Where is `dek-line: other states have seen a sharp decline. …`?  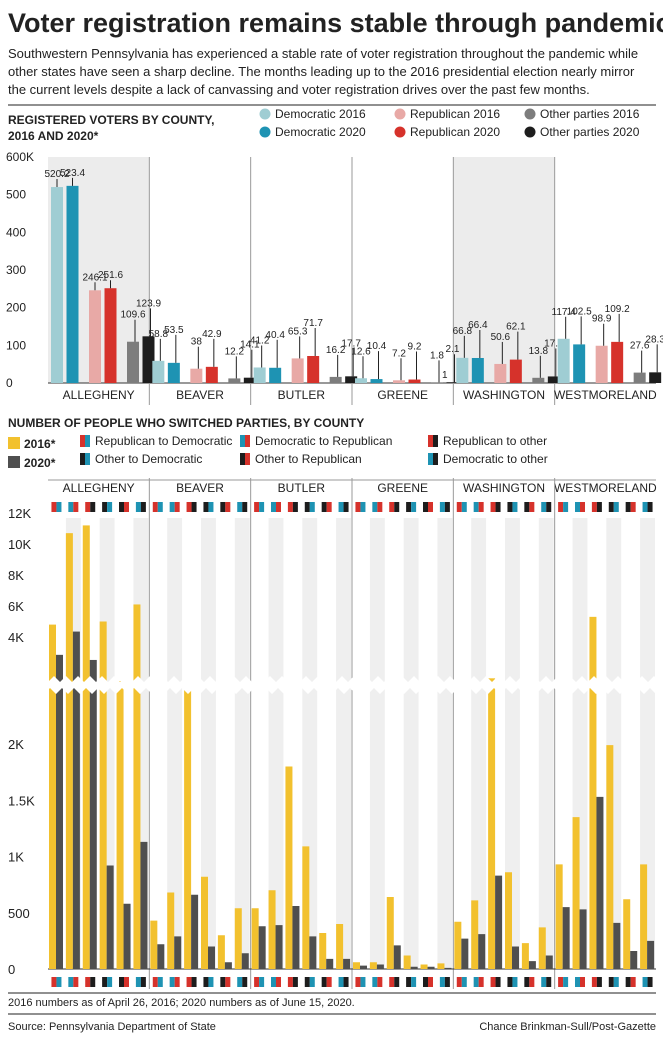 dek-line: other states have seen a sharp decline. … is located at coordinates (321, 71).